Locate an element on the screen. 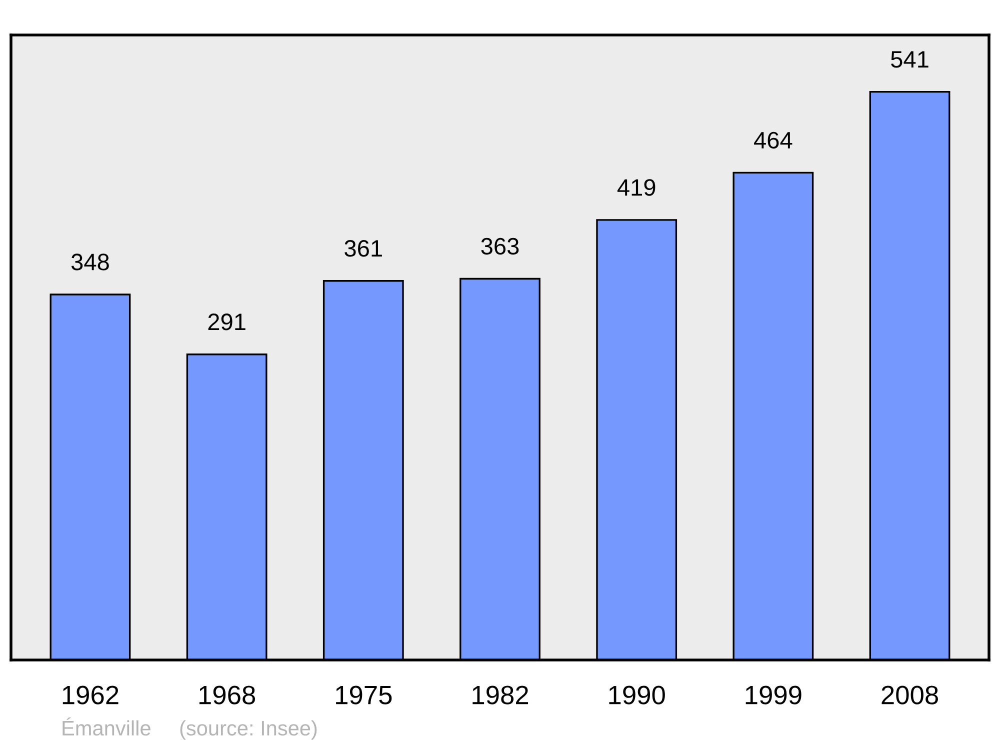  x-tick-label: 2008 is located at coordinates (910, 695).